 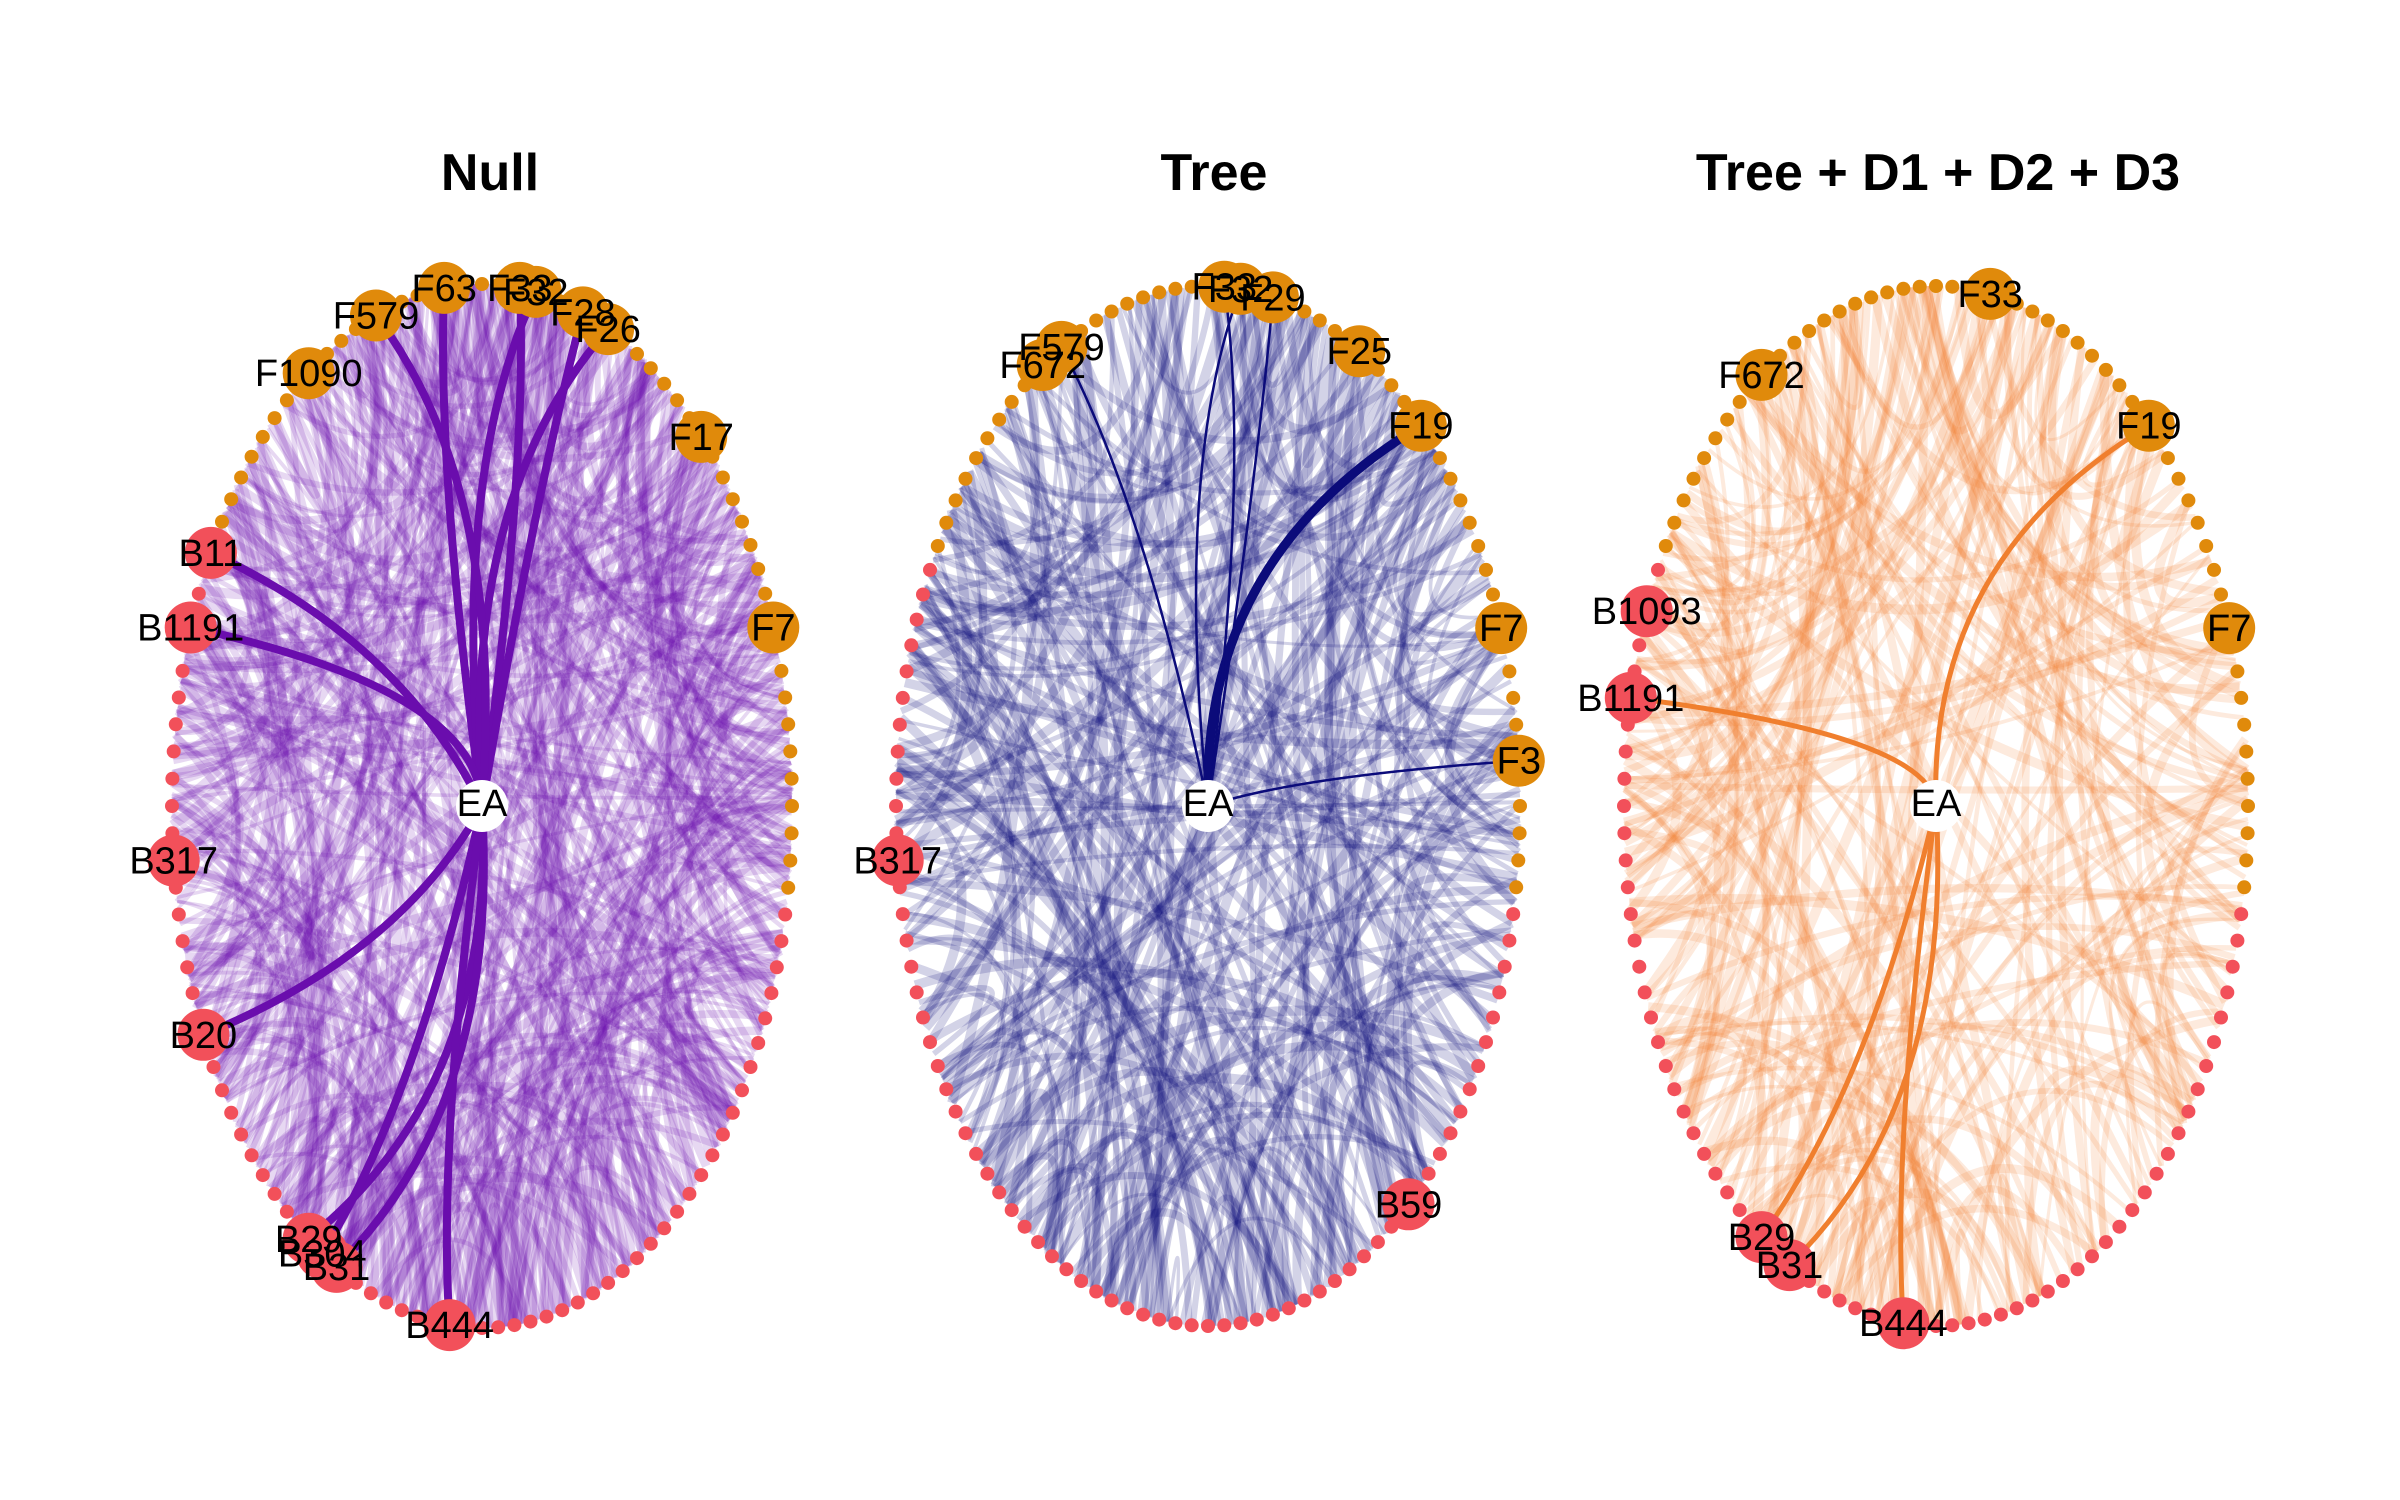 What do you see at coordinates (376, 317) in the screenshot?
I see `node-label-f579: F579` at bounding box center [376, 317].